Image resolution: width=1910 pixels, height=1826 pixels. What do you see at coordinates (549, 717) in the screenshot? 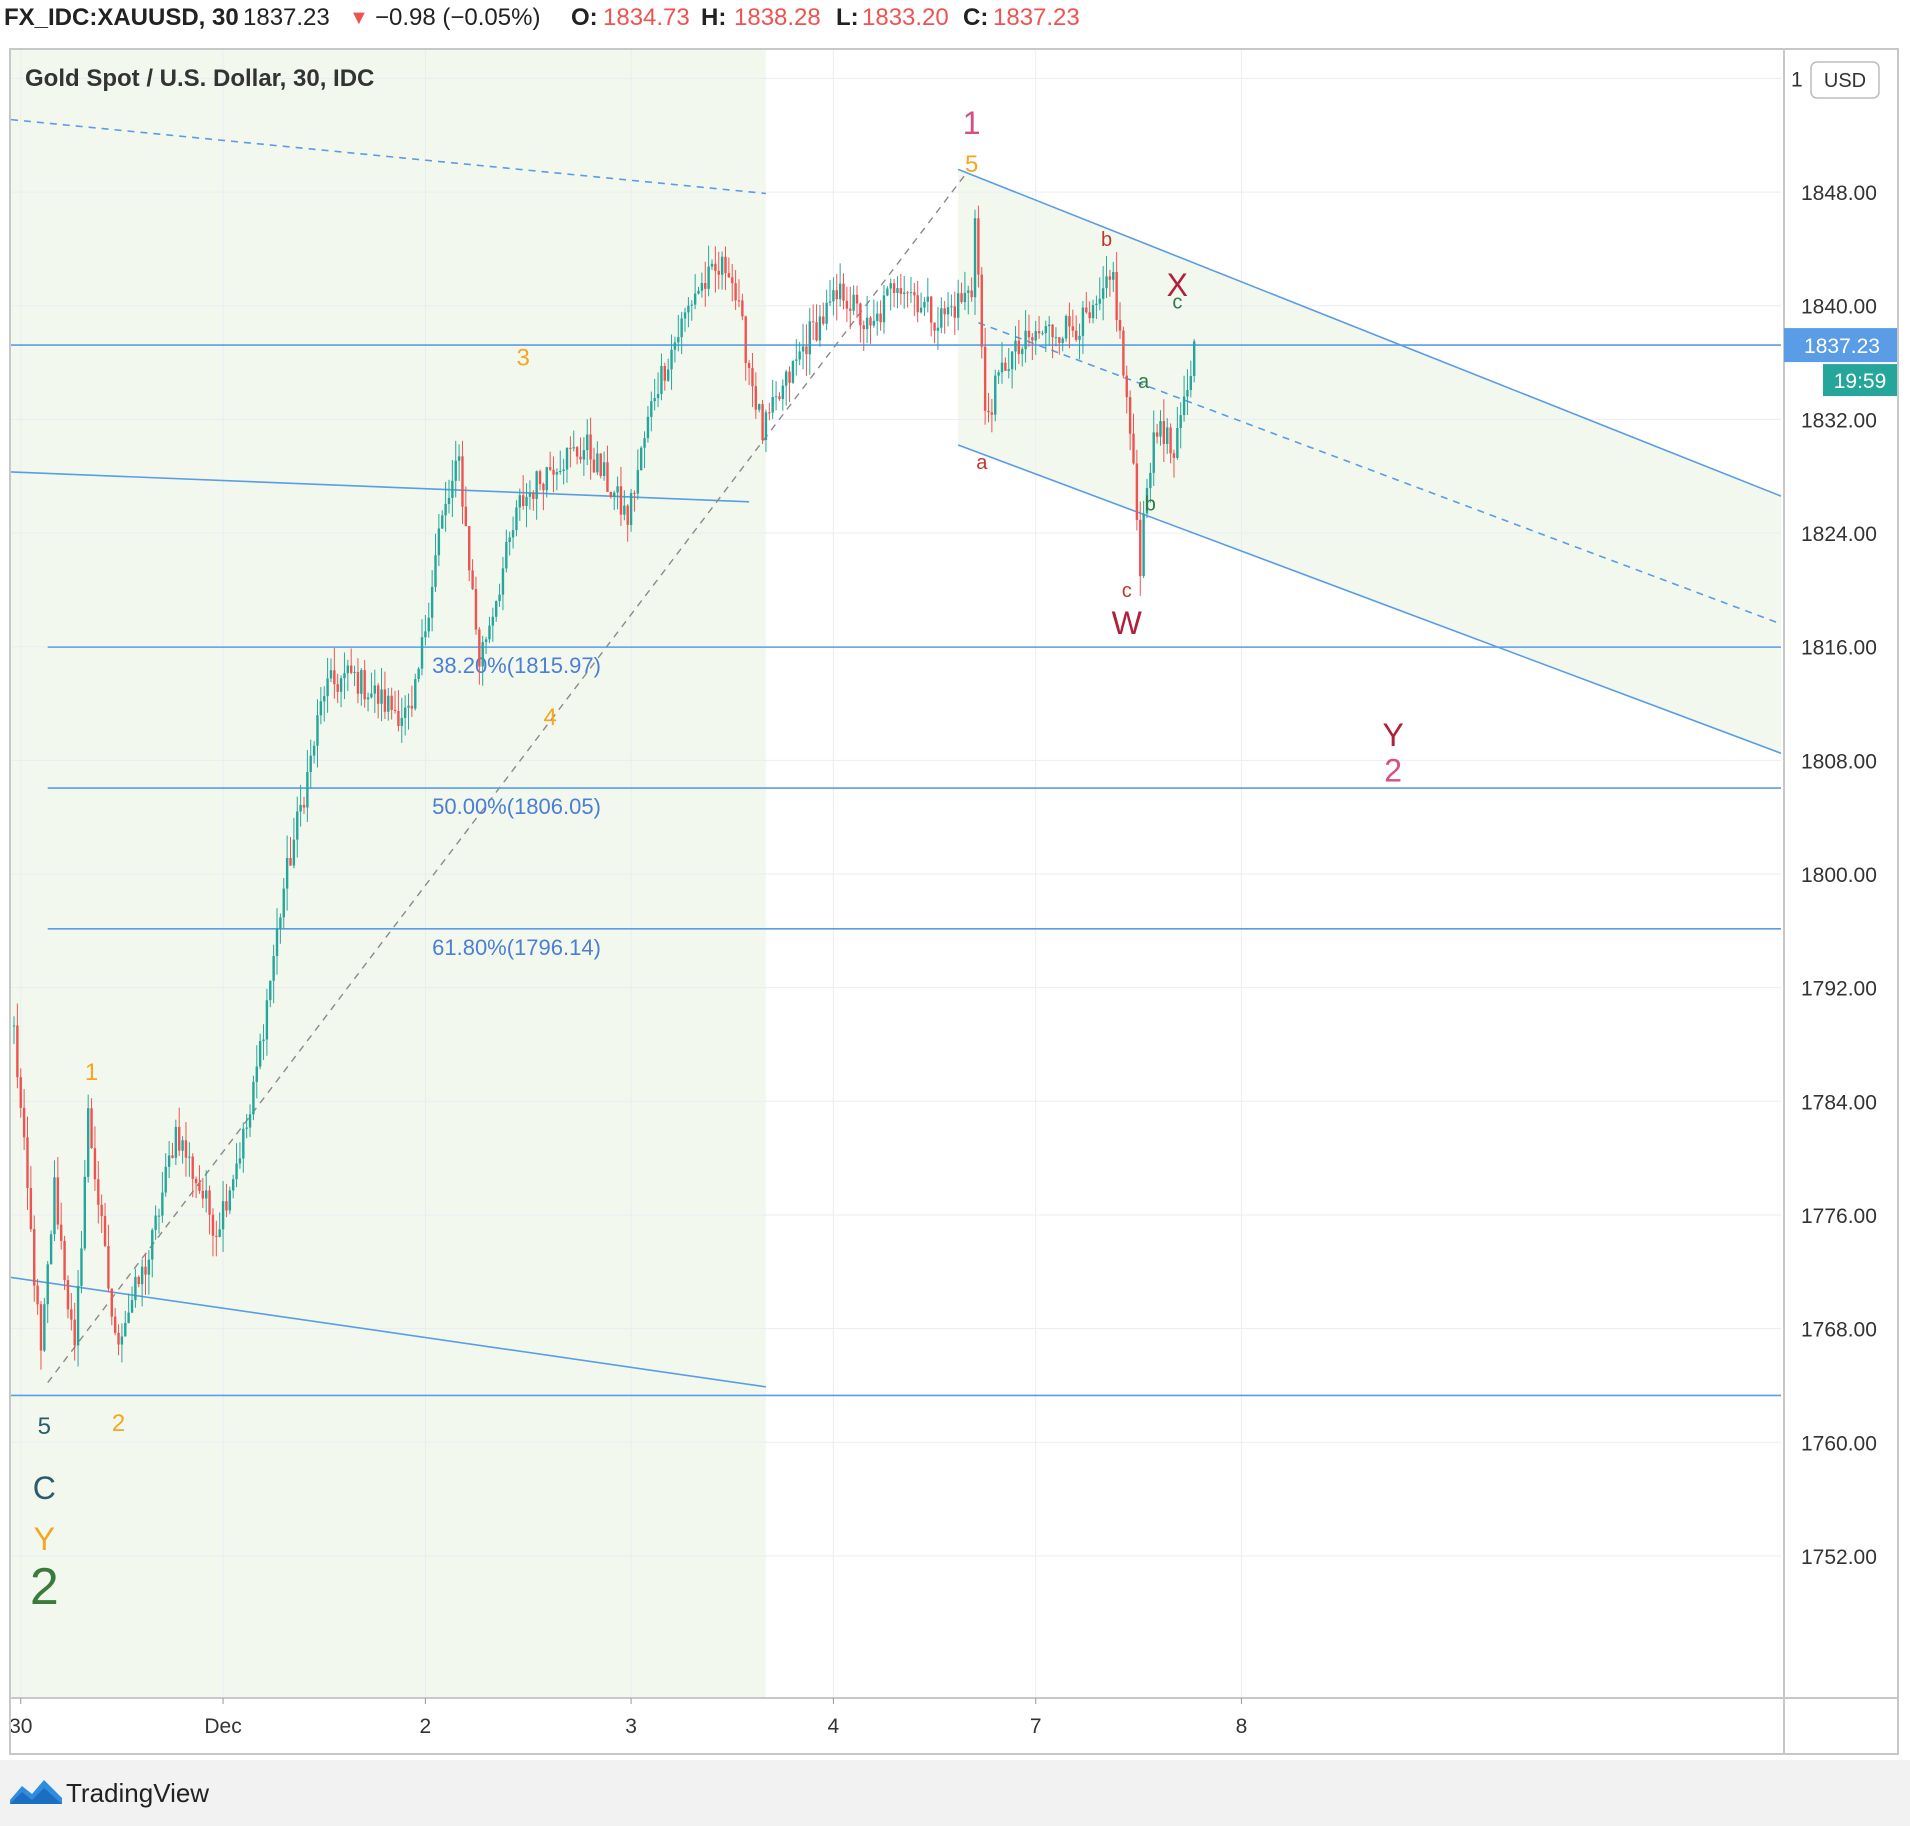
I see `wave-label: 4` at bounding box center [549, 717].